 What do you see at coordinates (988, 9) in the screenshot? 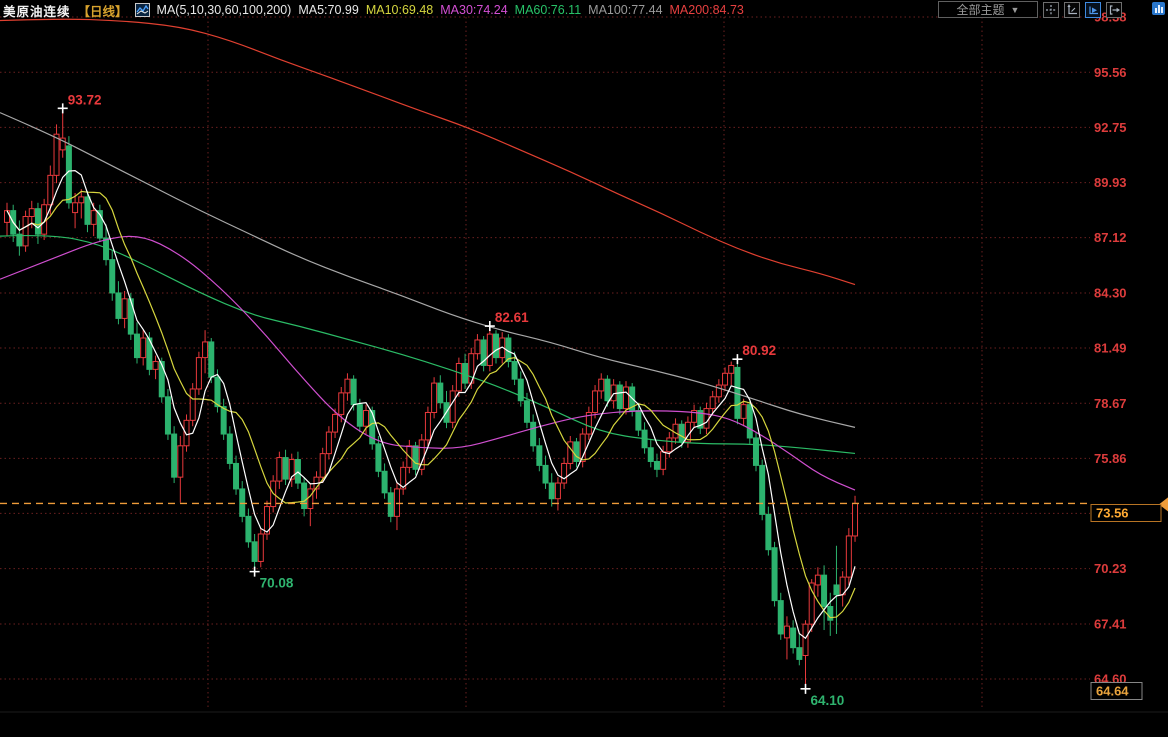
I see `theme-dropdown: 全部主题 ▼` at bounding box center [988, 9].